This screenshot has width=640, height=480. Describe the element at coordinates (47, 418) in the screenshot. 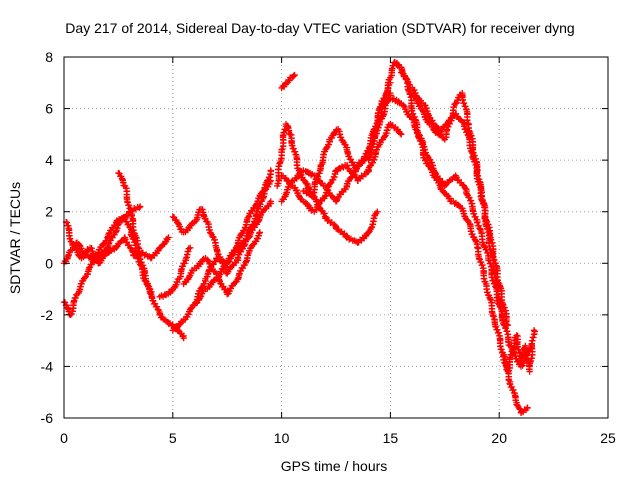

I see `y-tick-label: -6` at that location.